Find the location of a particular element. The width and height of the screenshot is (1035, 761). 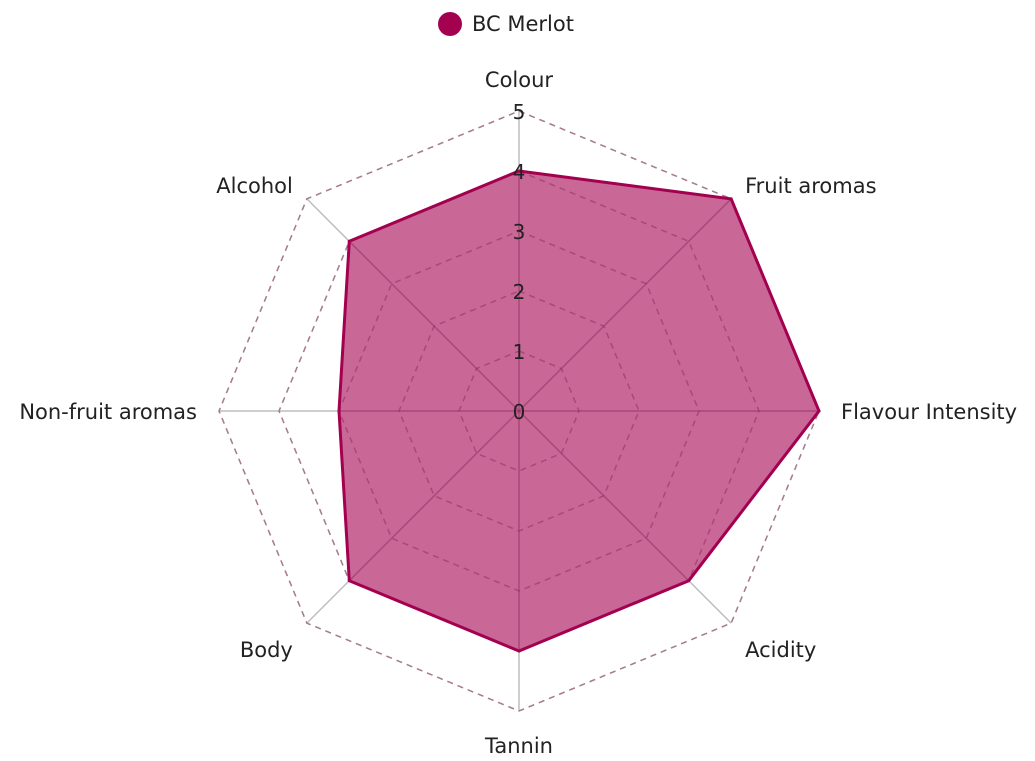

tick-label-0: 0 is located at coordinates (519, 412).